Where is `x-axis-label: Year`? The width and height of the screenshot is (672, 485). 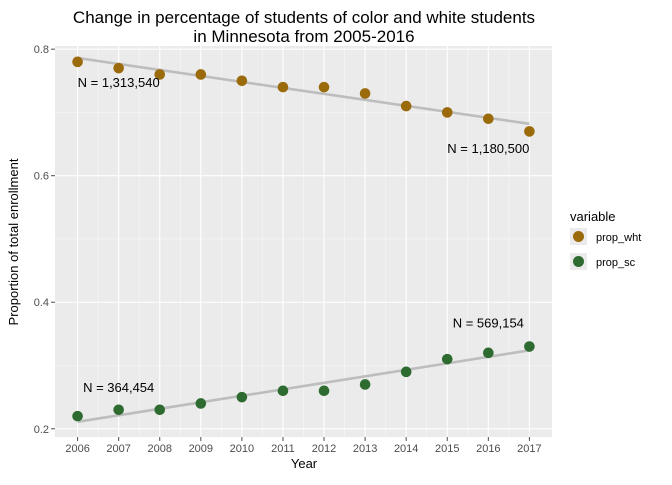
x-axis-label: Year is located at coordinates (304, 463).